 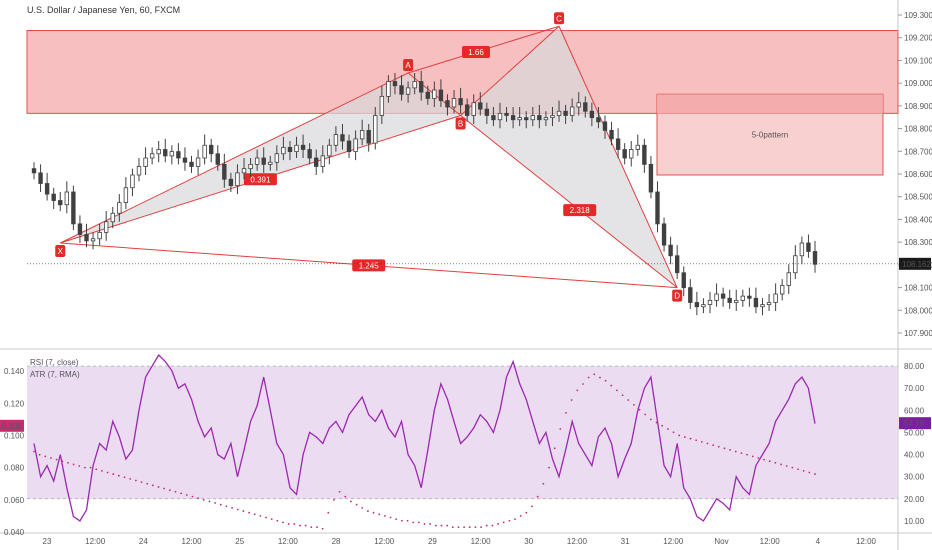 I want to click on last-price-tag: 108.162, so click(x=916, y=264).